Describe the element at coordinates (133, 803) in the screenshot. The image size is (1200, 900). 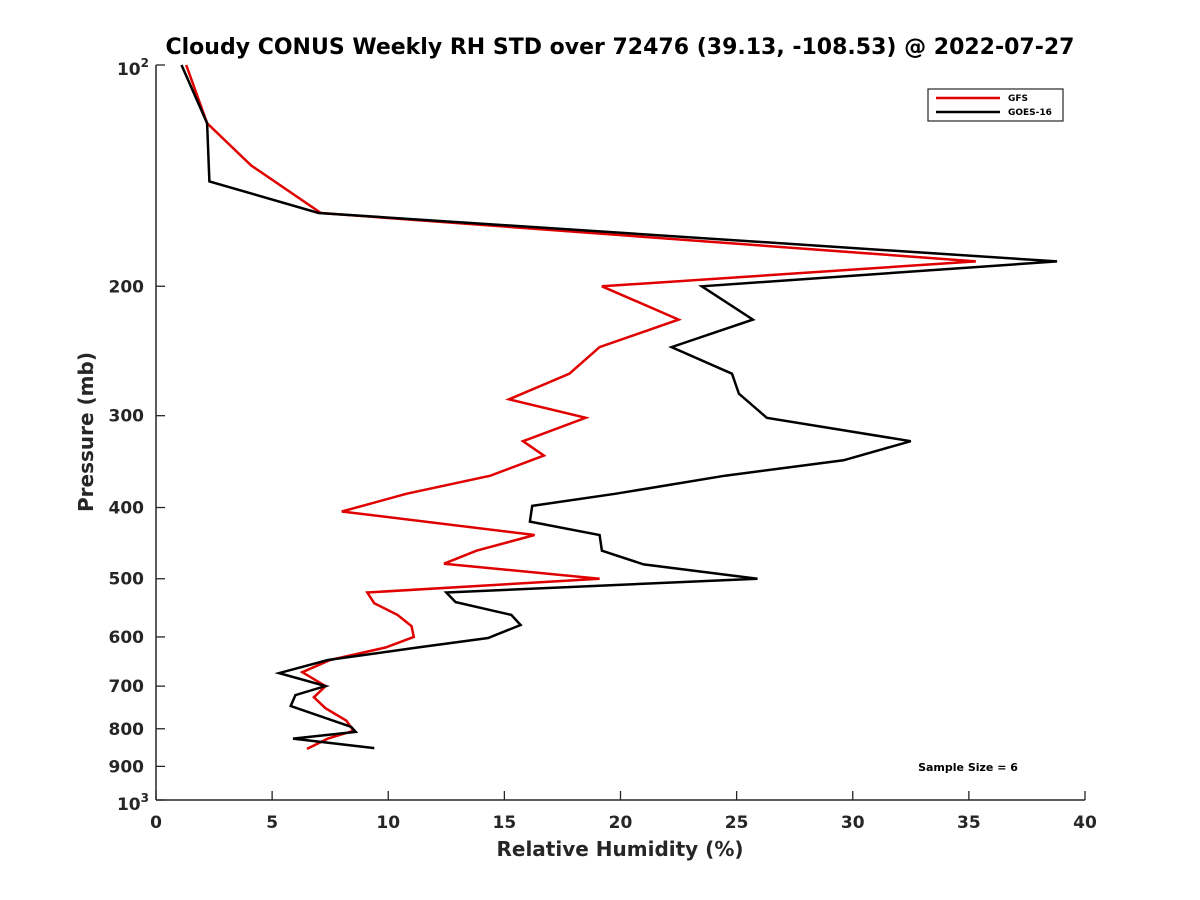
I see `y-tick-label: 10³` at that location.